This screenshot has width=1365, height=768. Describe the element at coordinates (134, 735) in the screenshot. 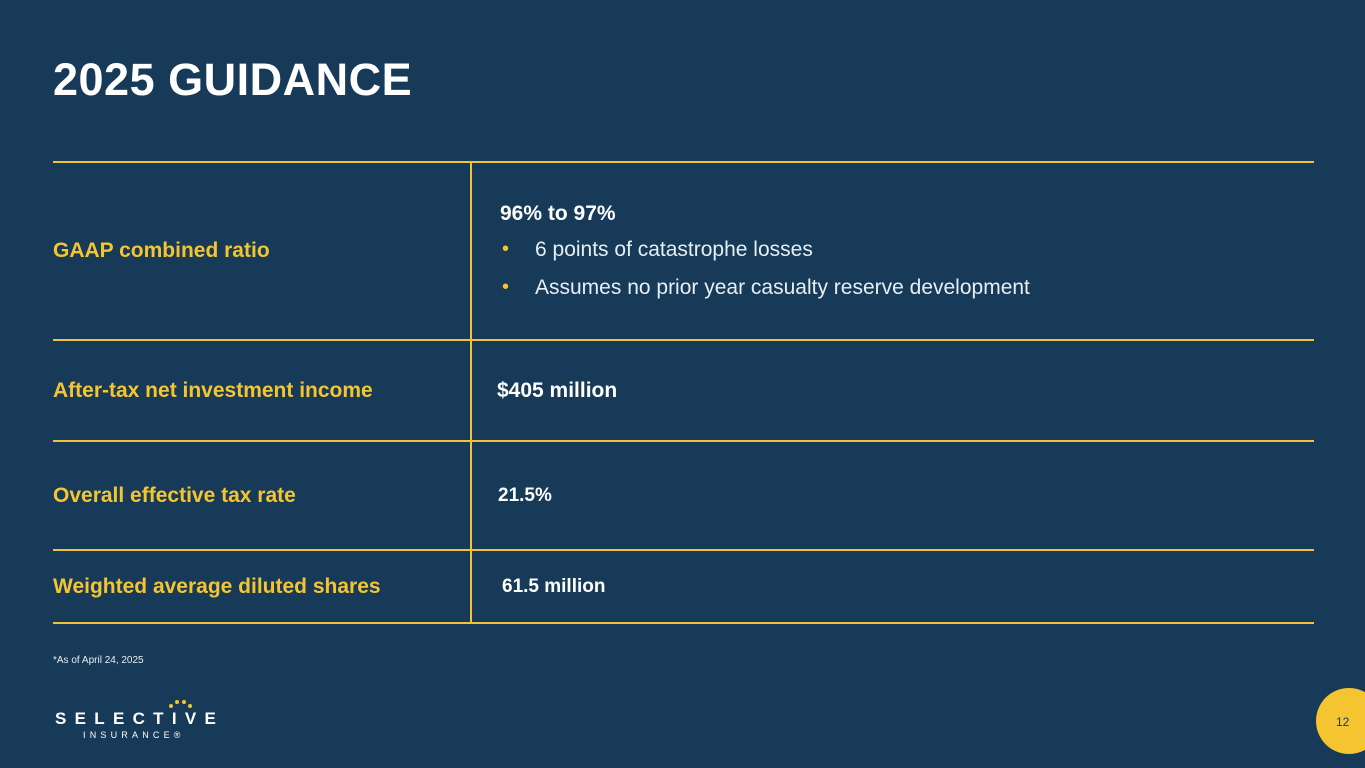

I see `logo-subtitle: INSURANCE®` at that location.